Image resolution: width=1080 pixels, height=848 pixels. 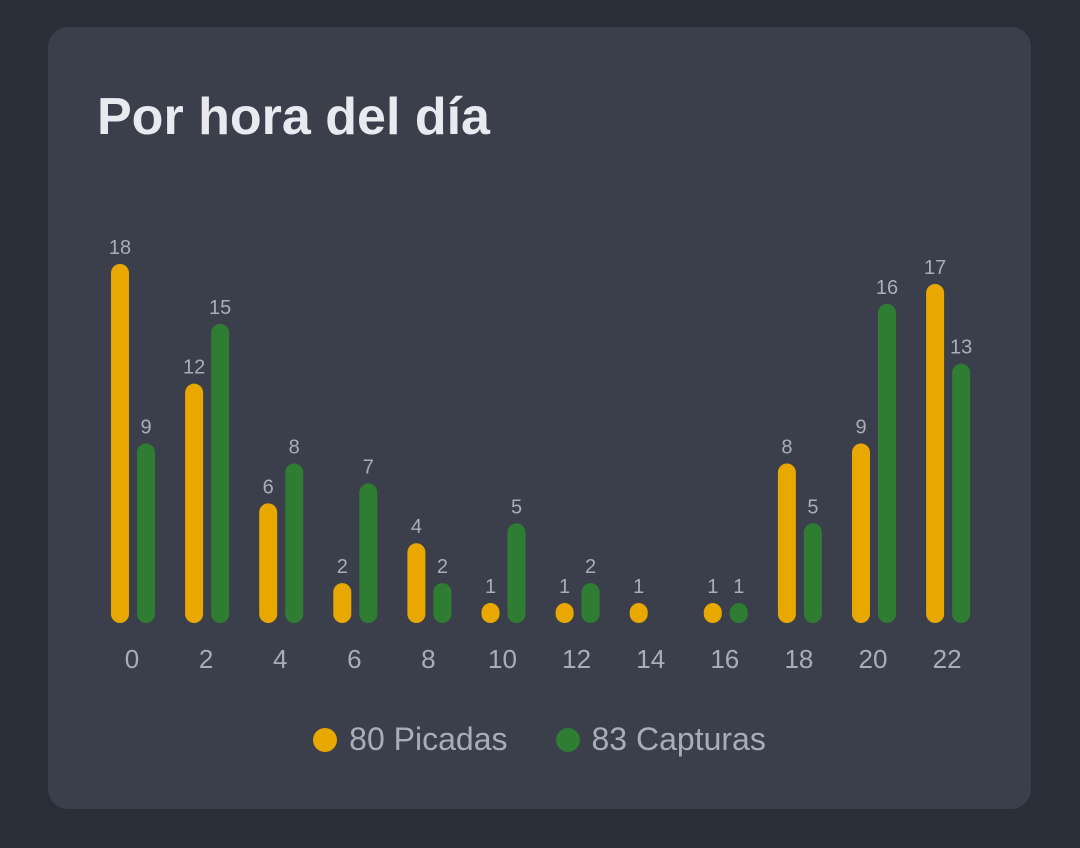 I want to click on legend-item-picadas: 80 Picadas, so click(x=410, y=739).